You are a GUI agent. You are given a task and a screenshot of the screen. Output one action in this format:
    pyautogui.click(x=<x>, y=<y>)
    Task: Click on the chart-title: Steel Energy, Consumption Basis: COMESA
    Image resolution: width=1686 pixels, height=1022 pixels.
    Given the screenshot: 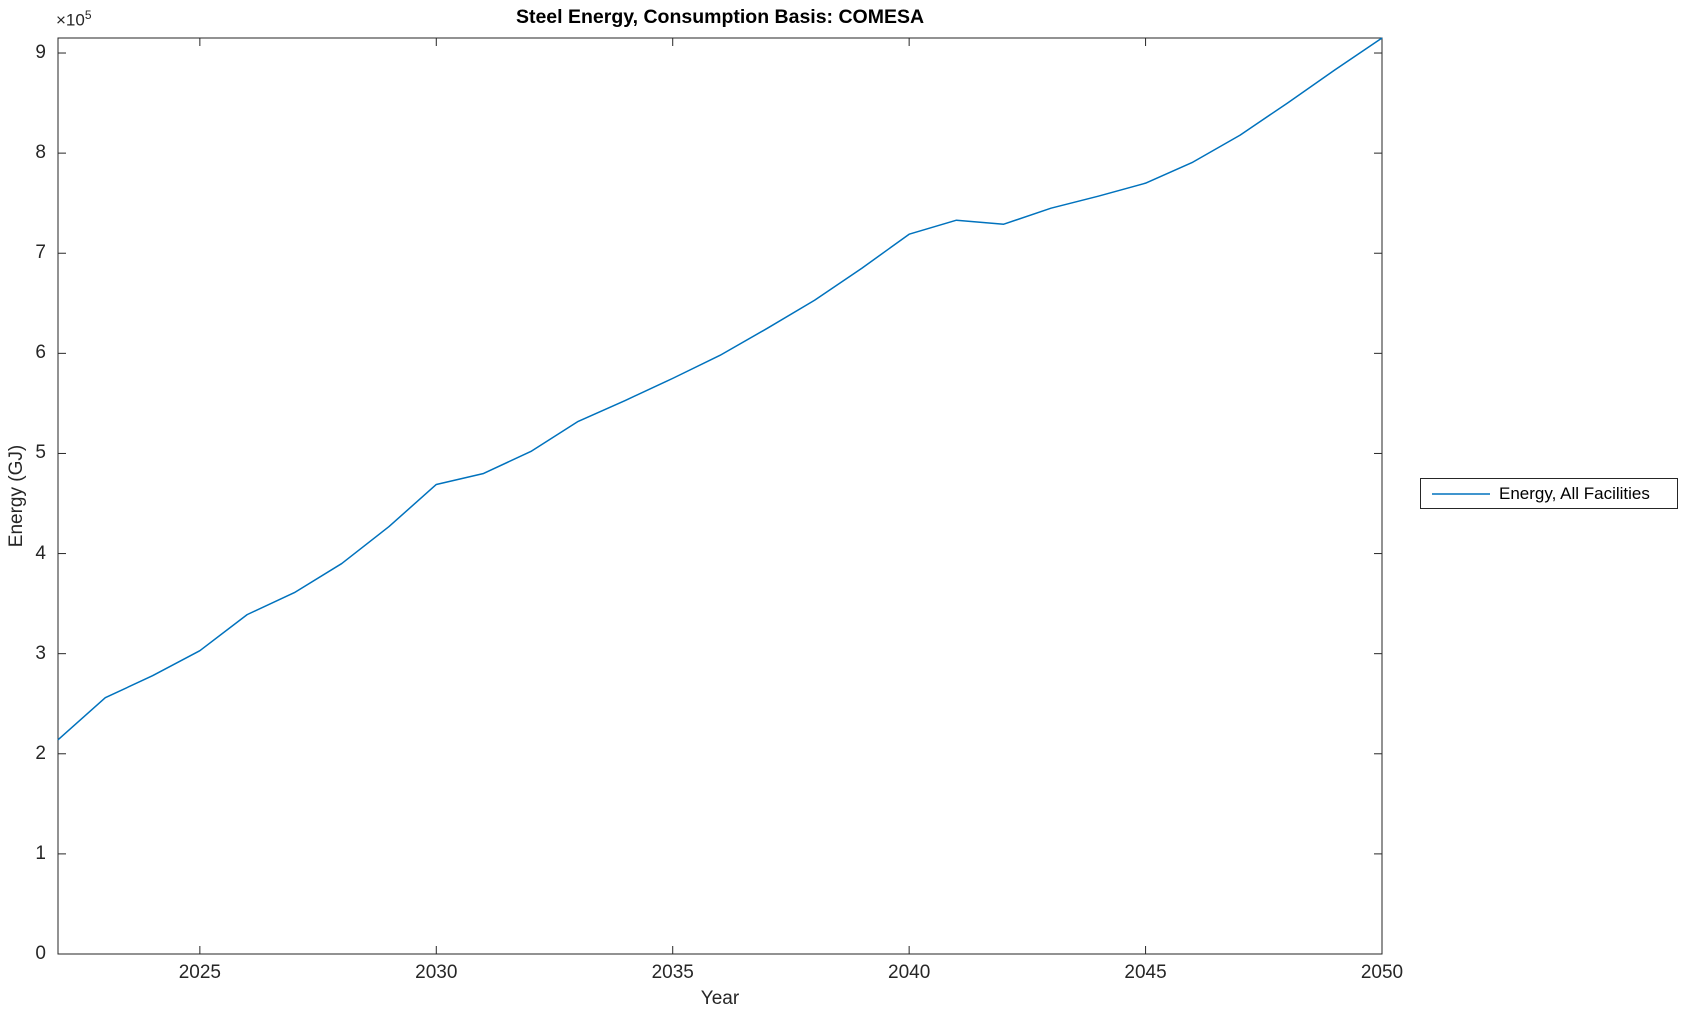 What is the action you would take?
    pyautogui.click(x=720, y=17)
    